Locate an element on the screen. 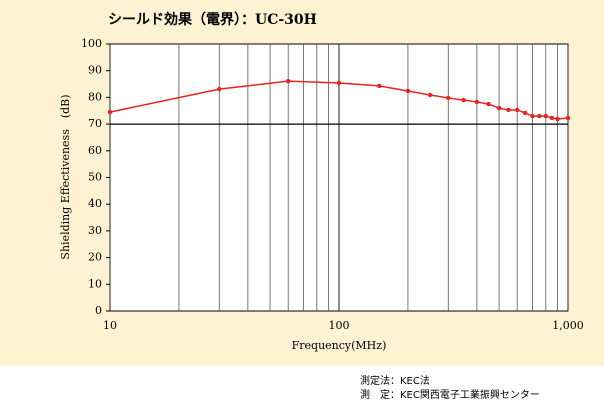 The width and height of the screenshot is (604, 402). x-axis-label: Frequency(MHz) is located at coordinates (339, 345).